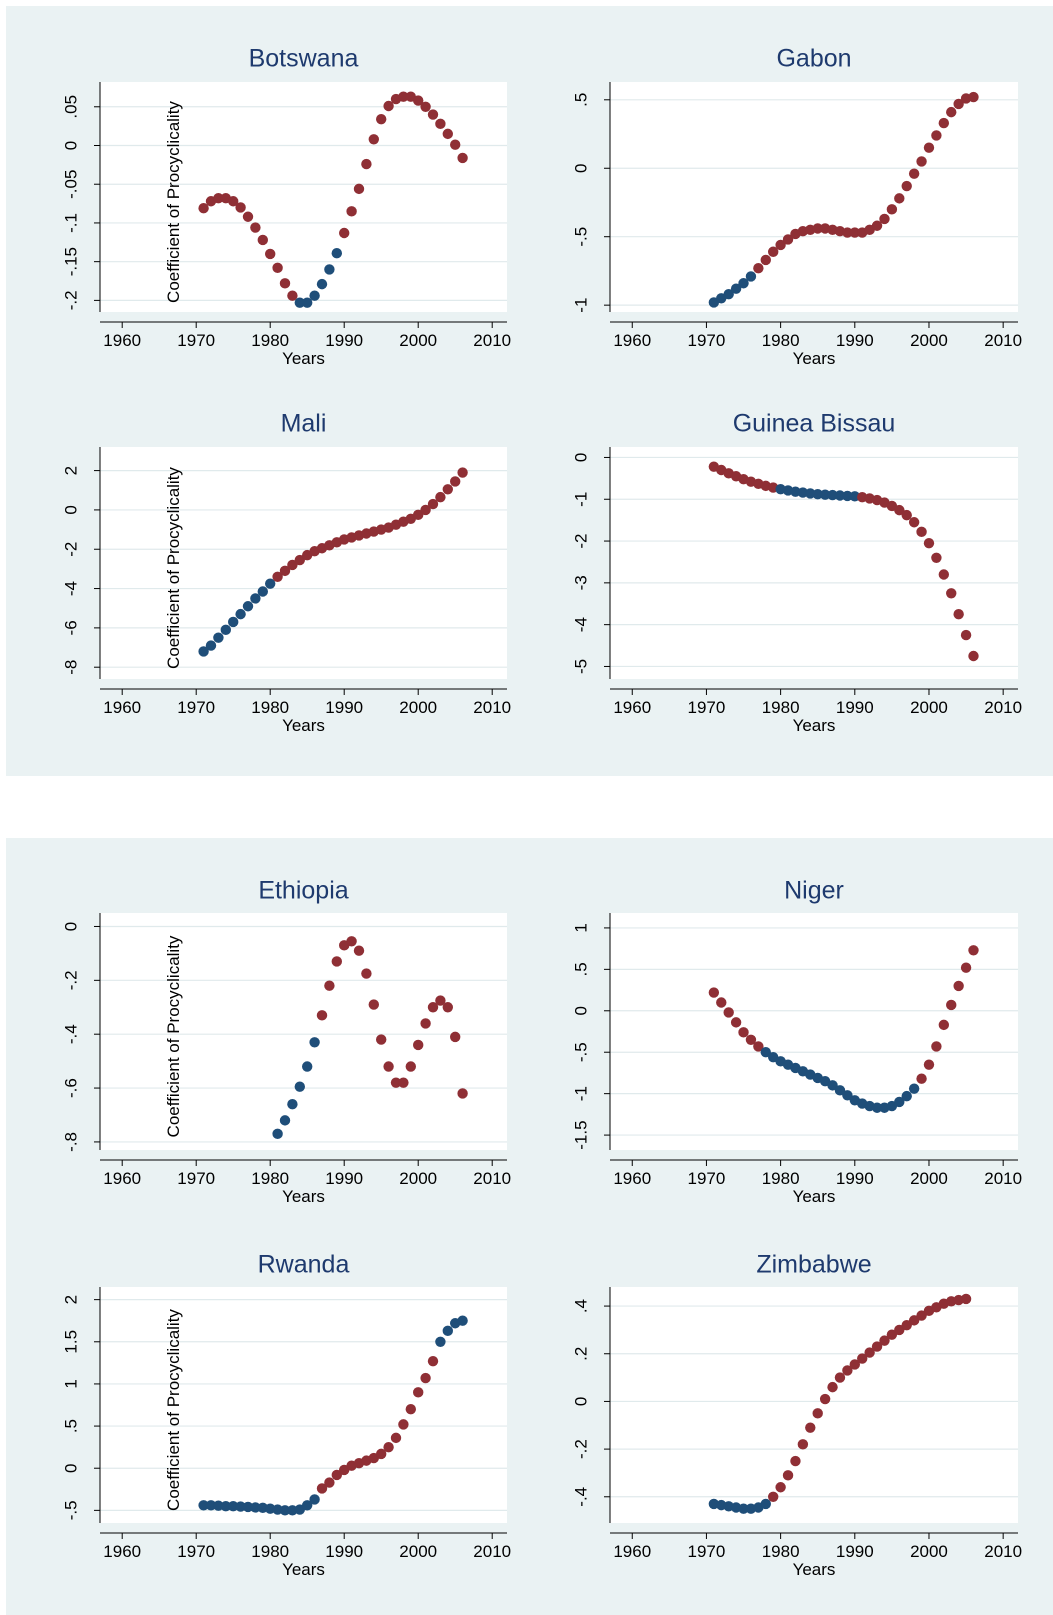 Image resolution: width=1053 pixels, height=1615 pixels. What do you see at coordinates (580, 305) in the screenshot?
I see `y-tick-label: -1` at bounding box center [580, 305].